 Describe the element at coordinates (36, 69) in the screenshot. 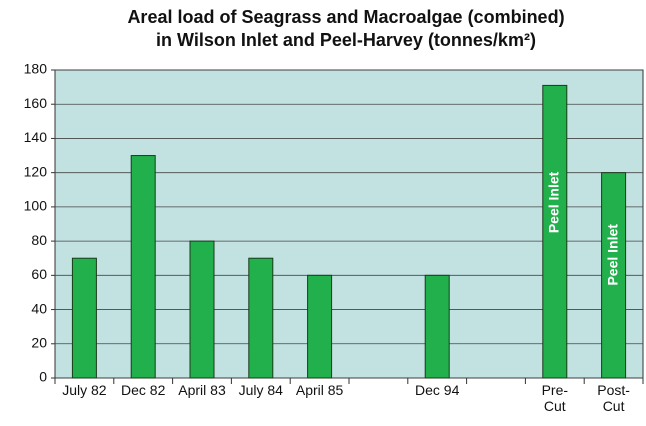

I see `y-tick-label: 180` at that location.